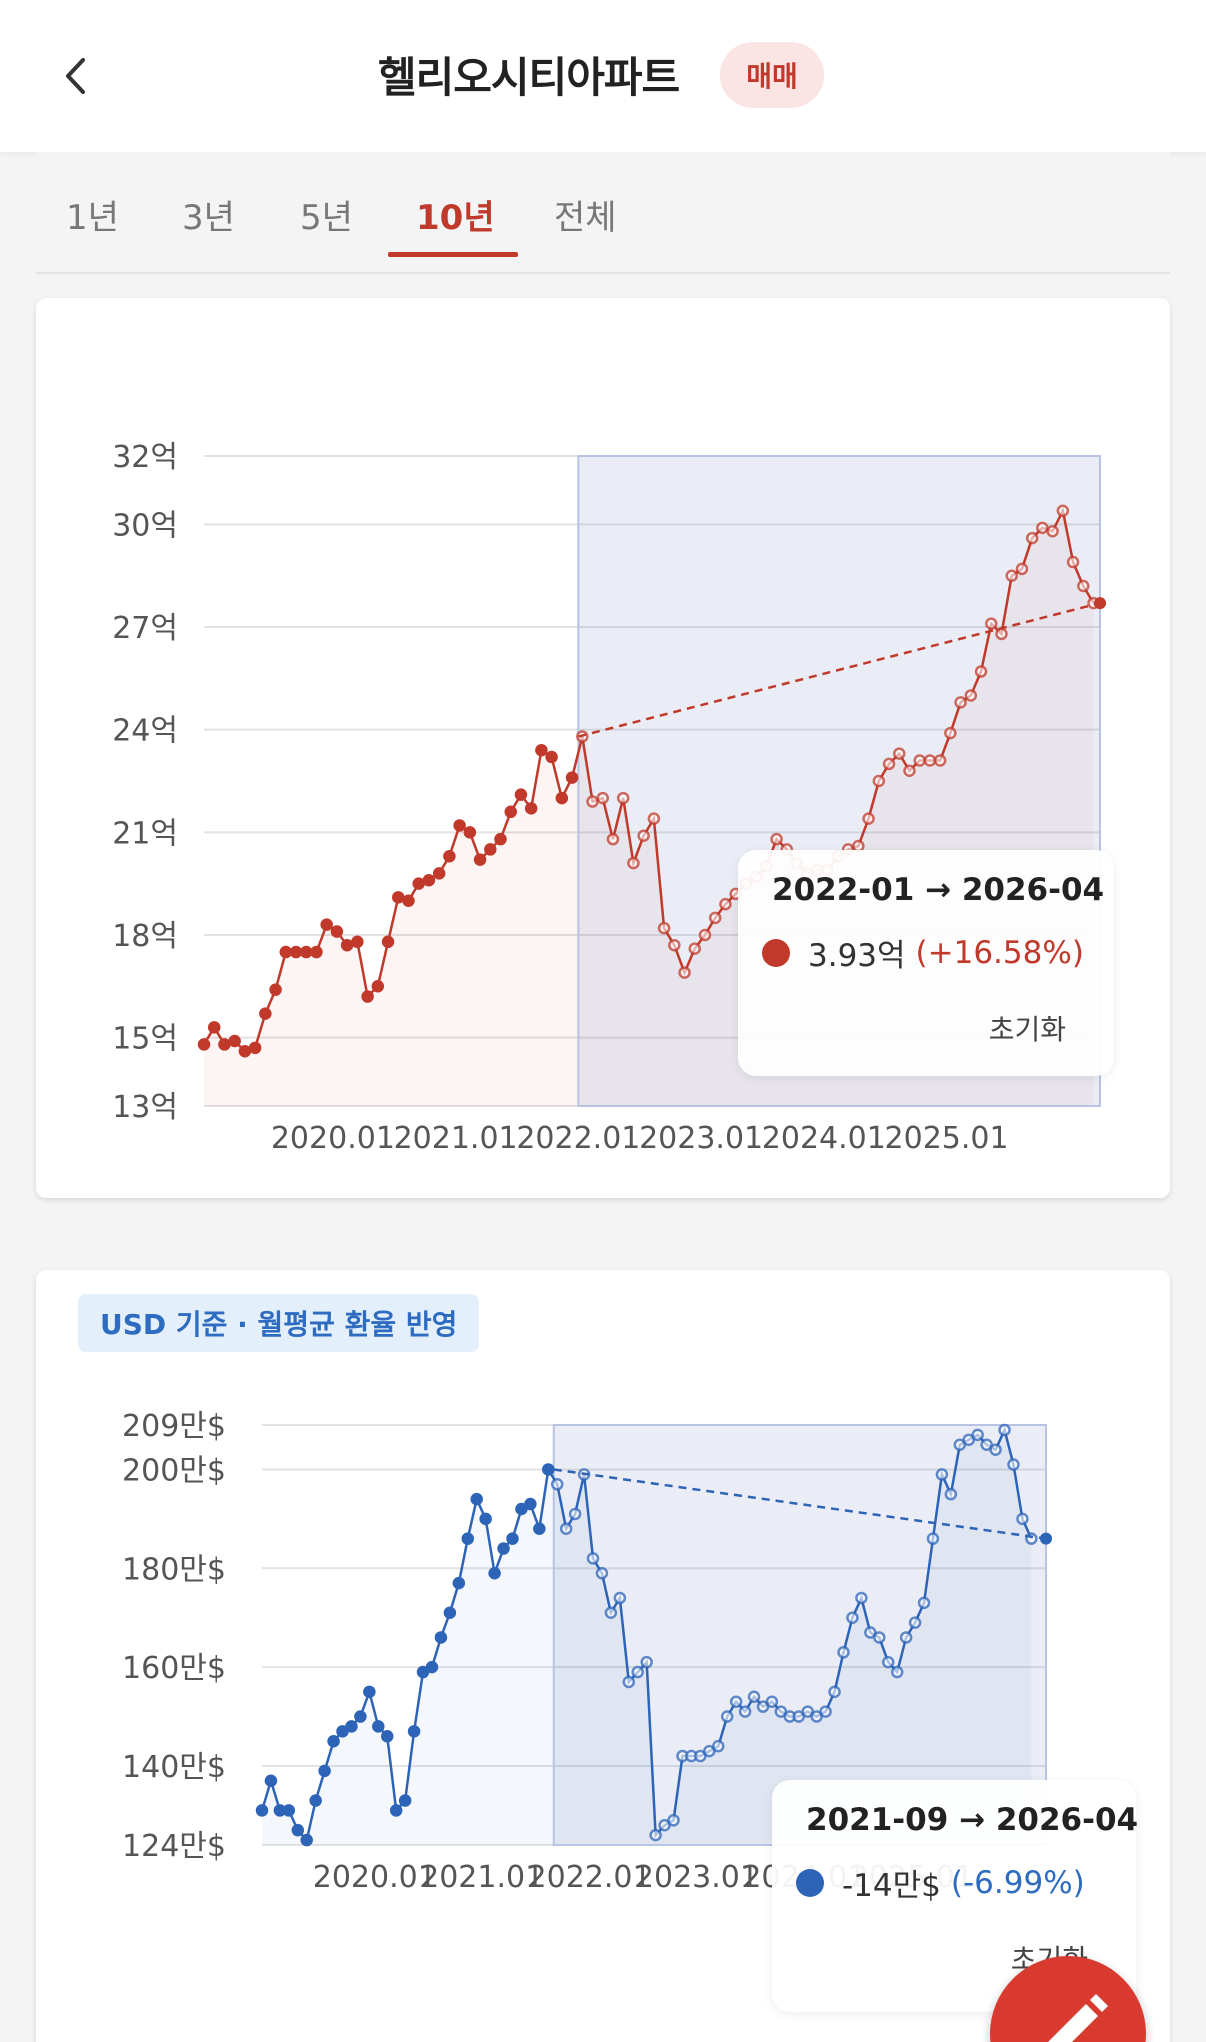 This screenshot has width=1206, height=2042. What do you see at coordinates (891, 1886) in the screenshot?
I see `tooltip-change: -14만$` at bounding box center [891, 1886].